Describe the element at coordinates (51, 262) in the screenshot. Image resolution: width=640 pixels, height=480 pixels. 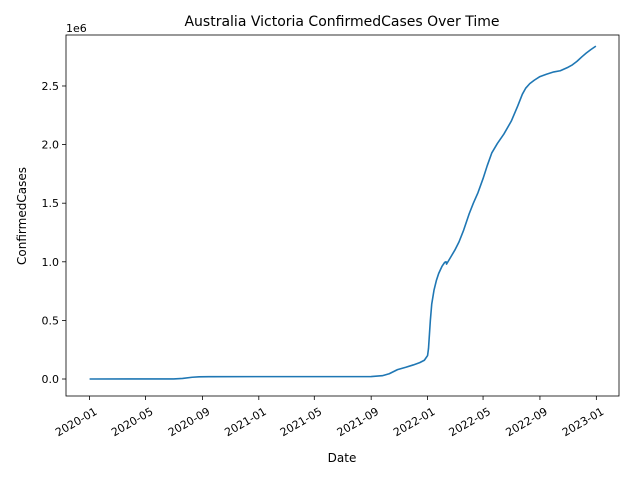
I see `y-tick-label: 1.0` at that location.